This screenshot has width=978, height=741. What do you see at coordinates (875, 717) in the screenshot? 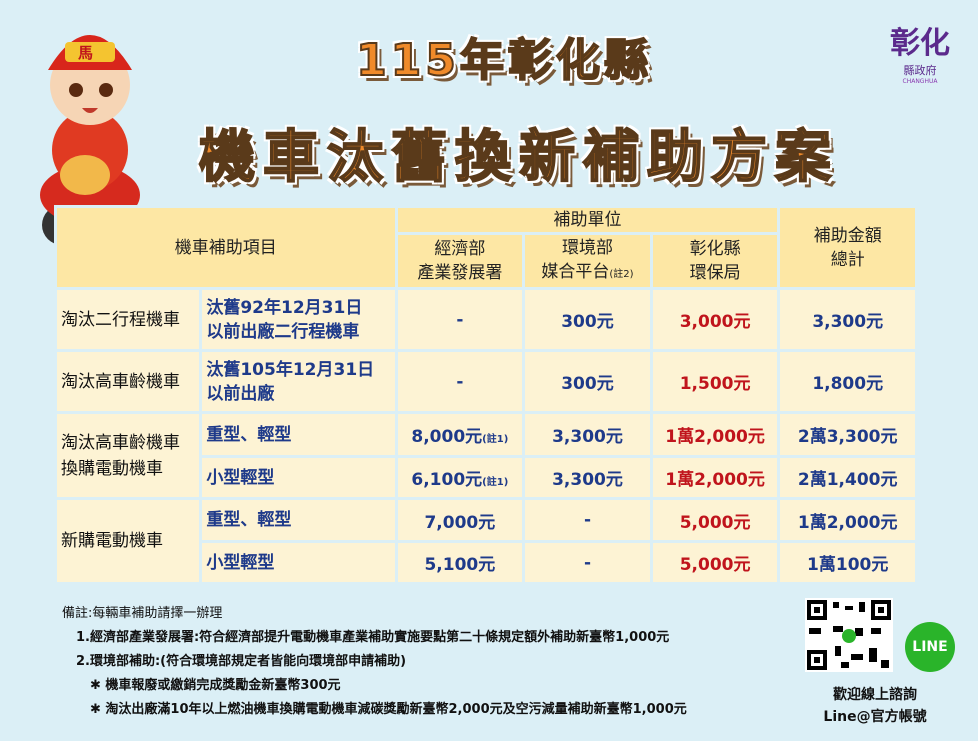
I see `contact-line2: Line@官方帳號` at bounding box center [875, 717].